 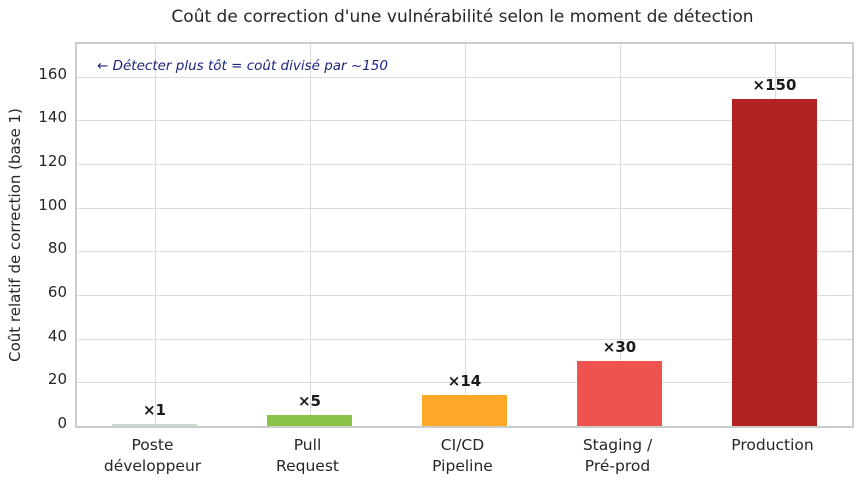 I want to click on y-tick-label: 60, so click(x=57, y=292).